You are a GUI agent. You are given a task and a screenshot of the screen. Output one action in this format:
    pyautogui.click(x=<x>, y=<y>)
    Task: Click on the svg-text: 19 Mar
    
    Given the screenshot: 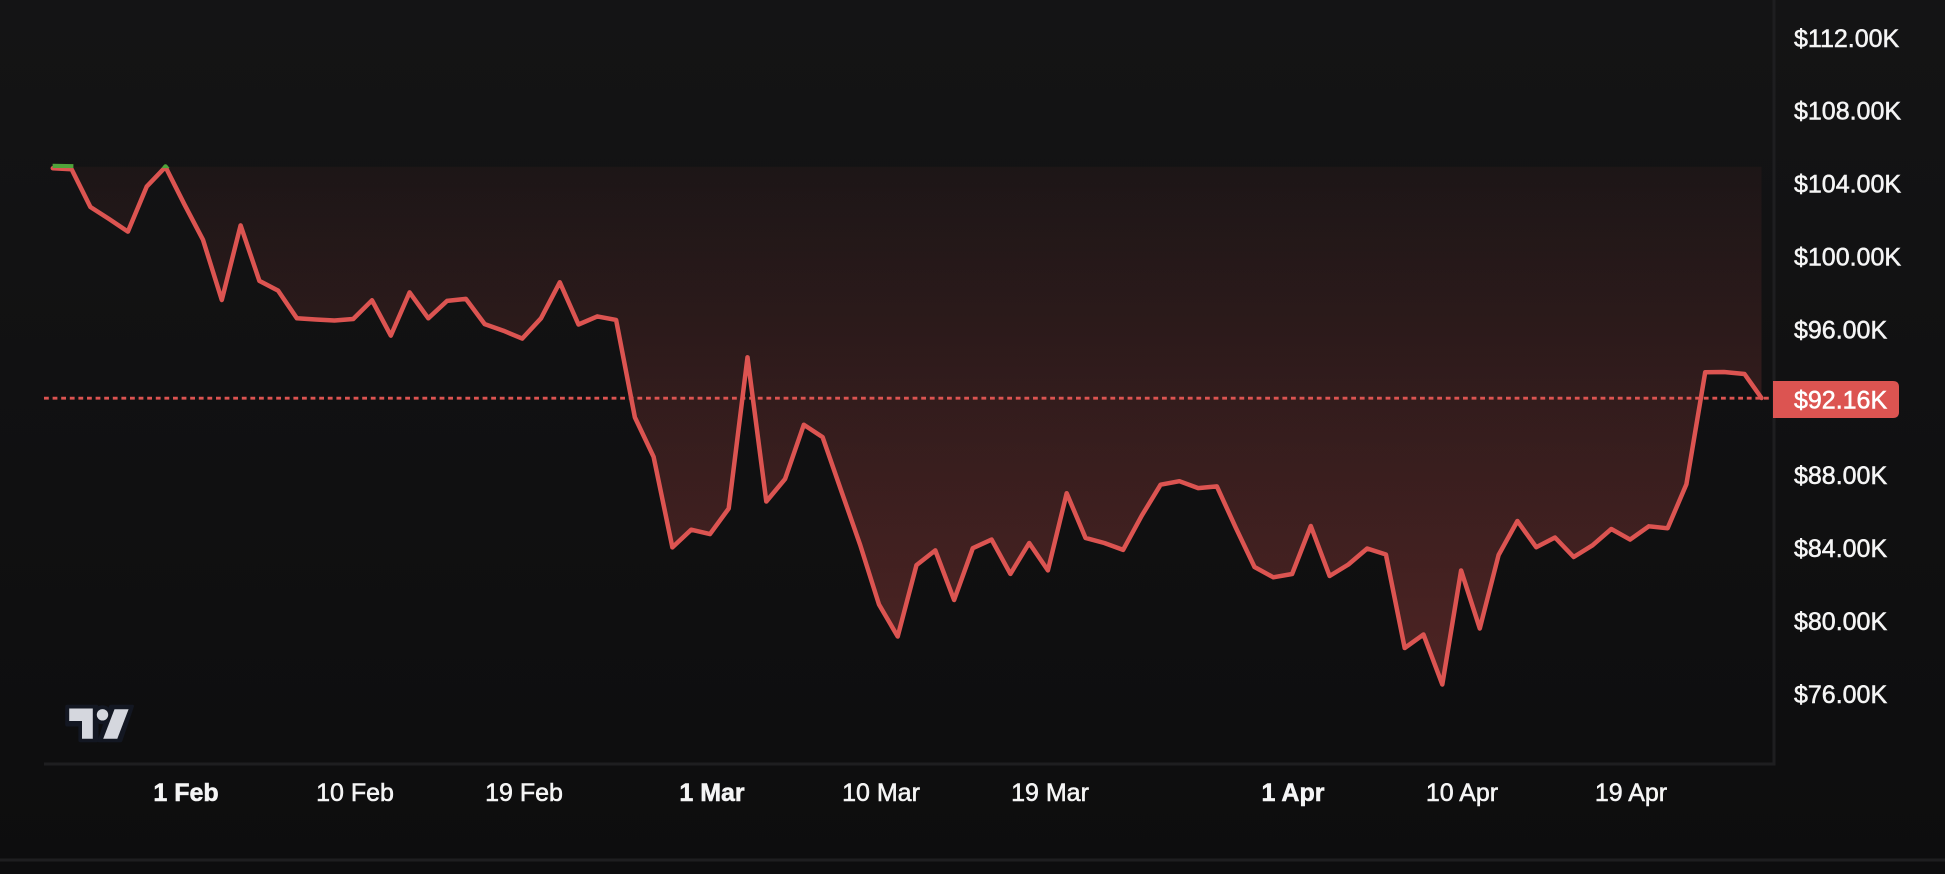 What is the action you would take?
    pyautogui.click(x=1050, y=793)
    